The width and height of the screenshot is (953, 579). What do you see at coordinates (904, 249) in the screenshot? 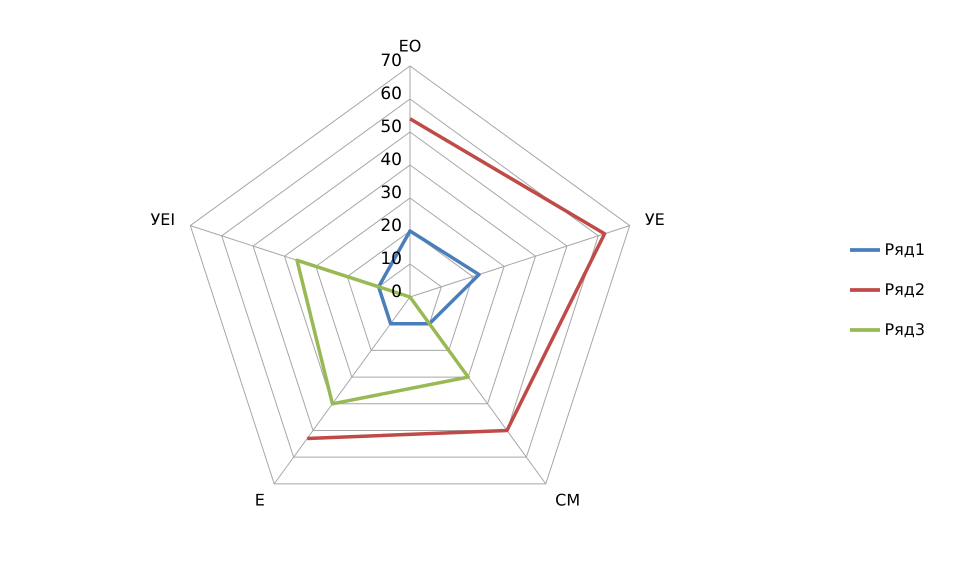
I see `legend-label: Ряд1` at bounding box center [904, 249].